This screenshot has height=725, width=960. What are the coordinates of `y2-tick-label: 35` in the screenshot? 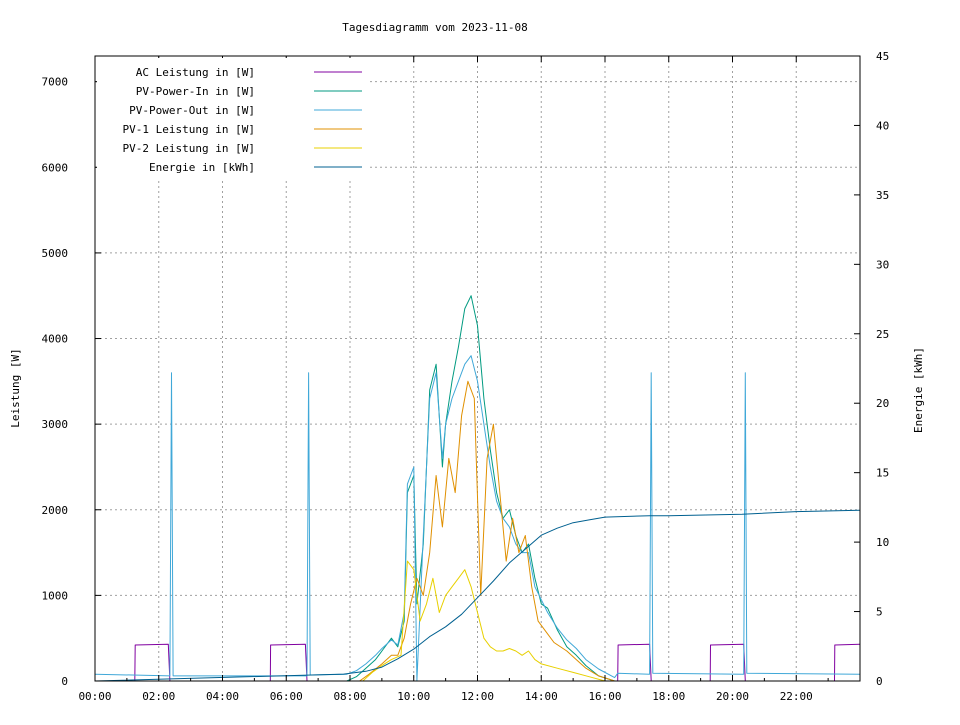 It's located at (882, 195).